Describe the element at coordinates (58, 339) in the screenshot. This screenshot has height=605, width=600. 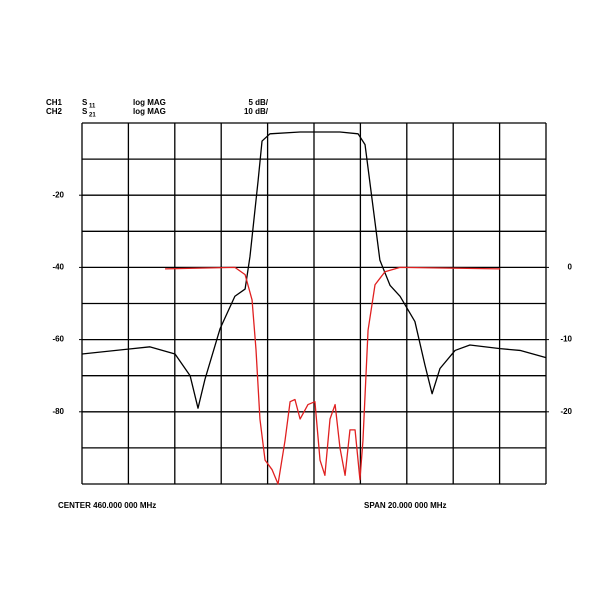
I see `y-tick-label: -60` at that location.